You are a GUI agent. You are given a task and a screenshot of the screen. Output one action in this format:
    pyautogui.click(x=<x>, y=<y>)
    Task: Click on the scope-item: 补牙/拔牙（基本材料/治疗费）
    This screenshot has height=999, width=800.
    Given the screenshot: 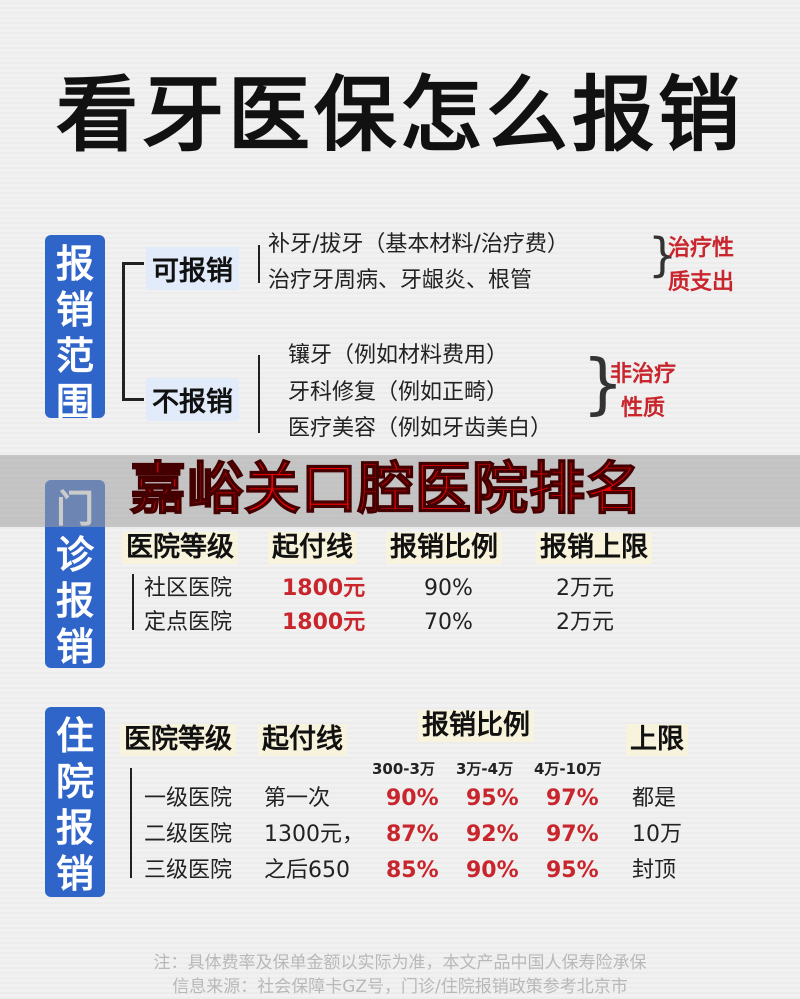 What is the action you would take?
    pyautogui.click(x=418, y=244)
    